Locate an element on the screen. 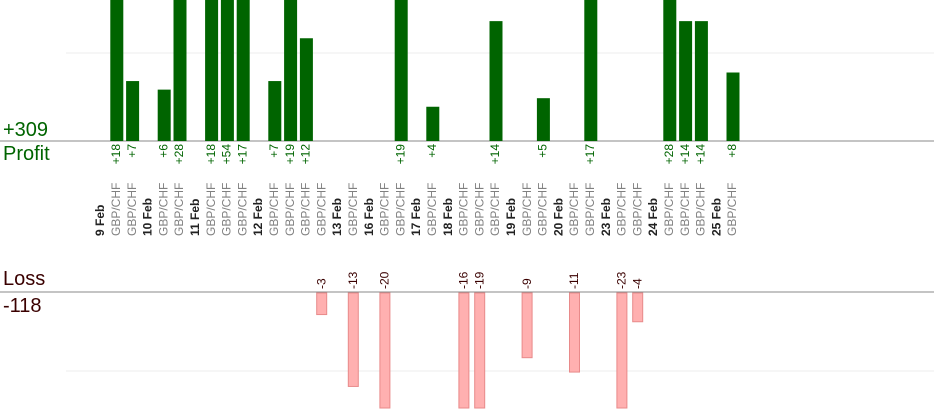 The width and height of the screenshot is (934, 420). loss-value-label: -19 is located at coordinates (479, 280).